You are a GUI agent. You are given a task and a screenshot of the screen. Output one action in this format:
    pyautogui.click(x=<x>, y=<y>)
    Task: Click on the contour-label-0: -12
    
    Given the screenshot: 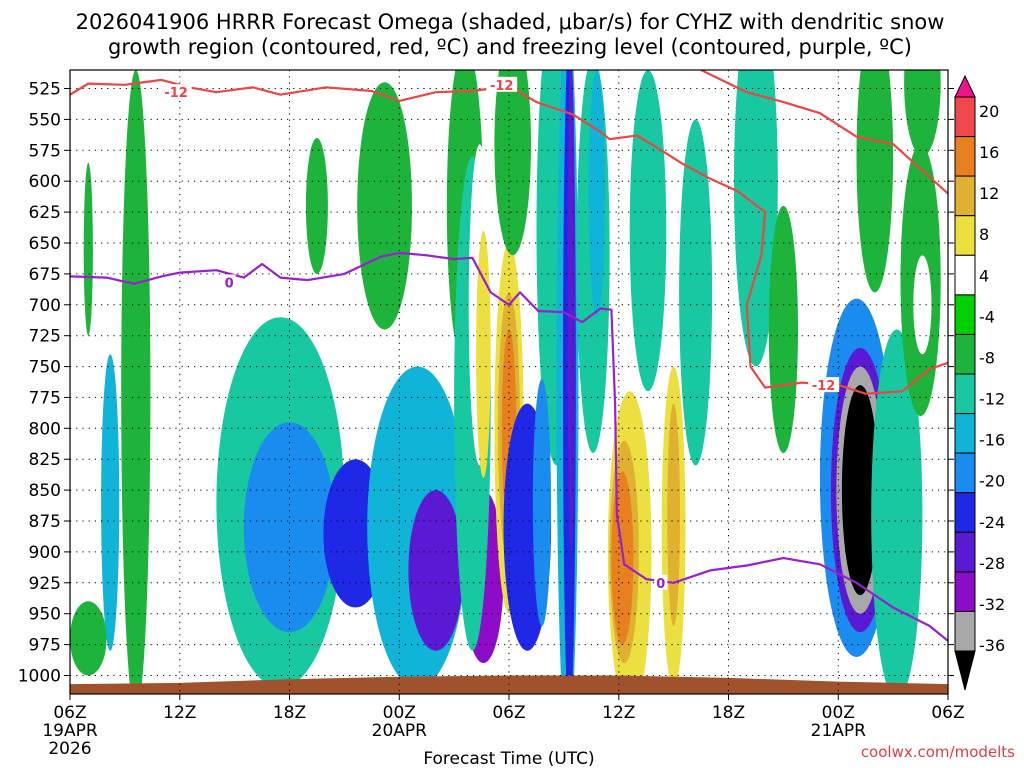 What is the action you would take?
    pyautogui.click(x=176, y=93)
    